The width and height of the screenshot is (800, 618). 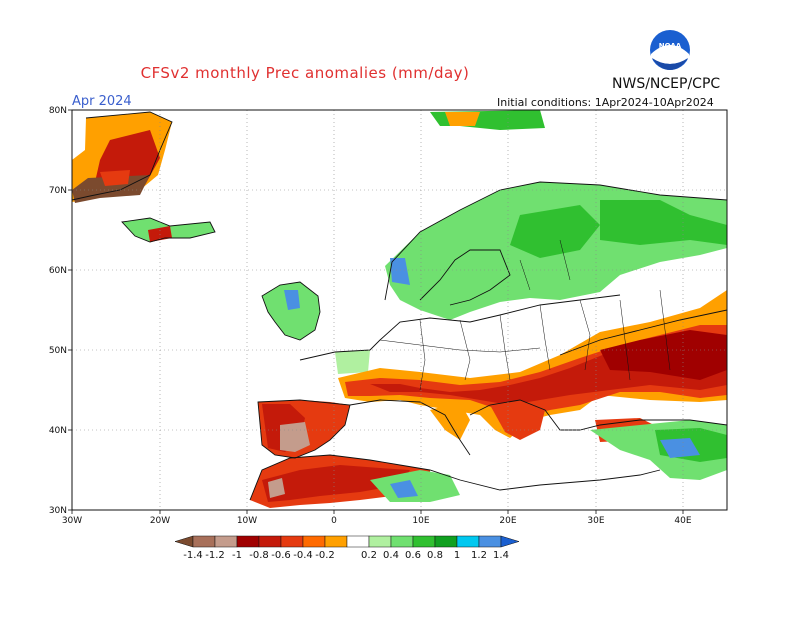 What do you see at coordinates (58, 271) in the screenshot?
I see `lat-tick-label: 60N` at bounding box center [58, 271].